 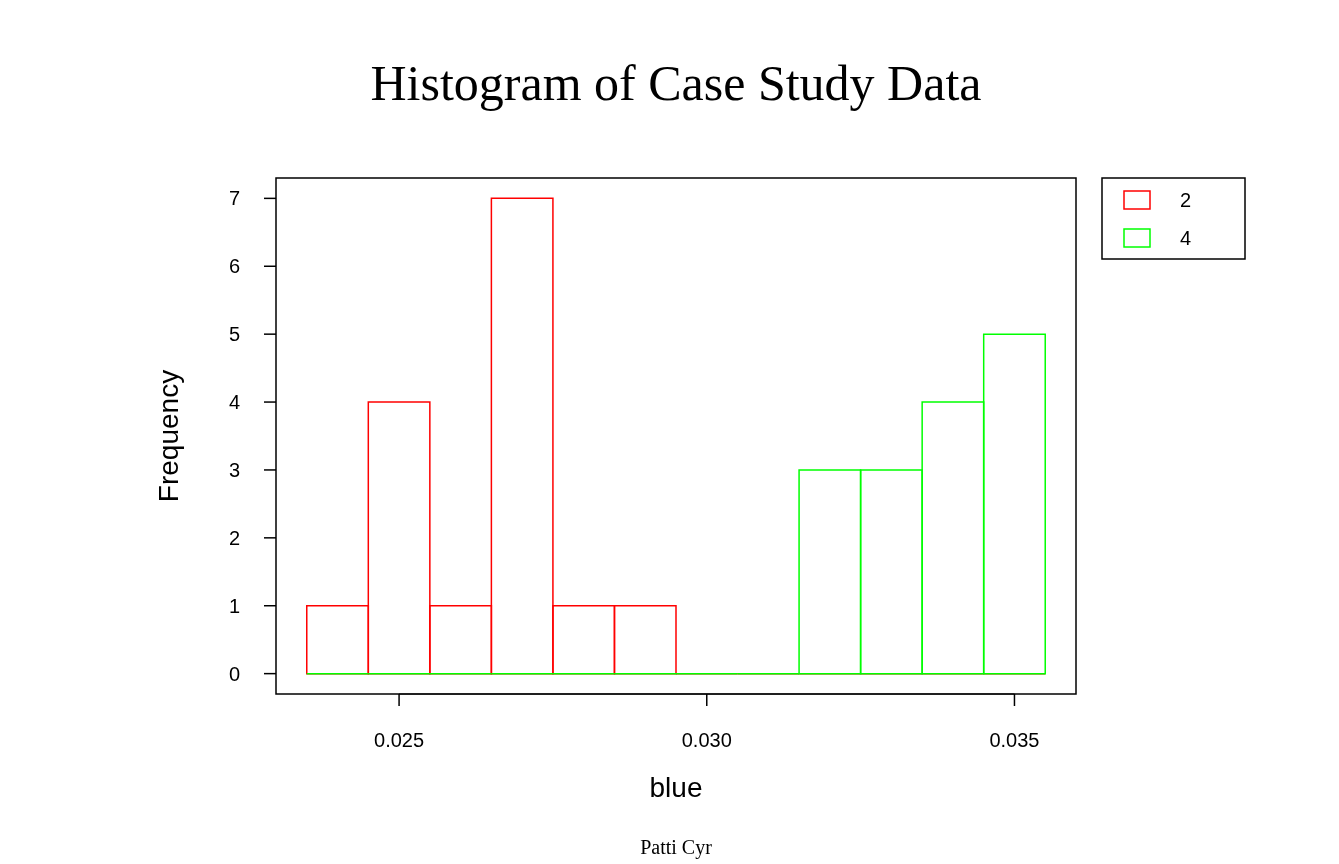 I want to click on text: Patti Cyr, so click(x=676, y=847).